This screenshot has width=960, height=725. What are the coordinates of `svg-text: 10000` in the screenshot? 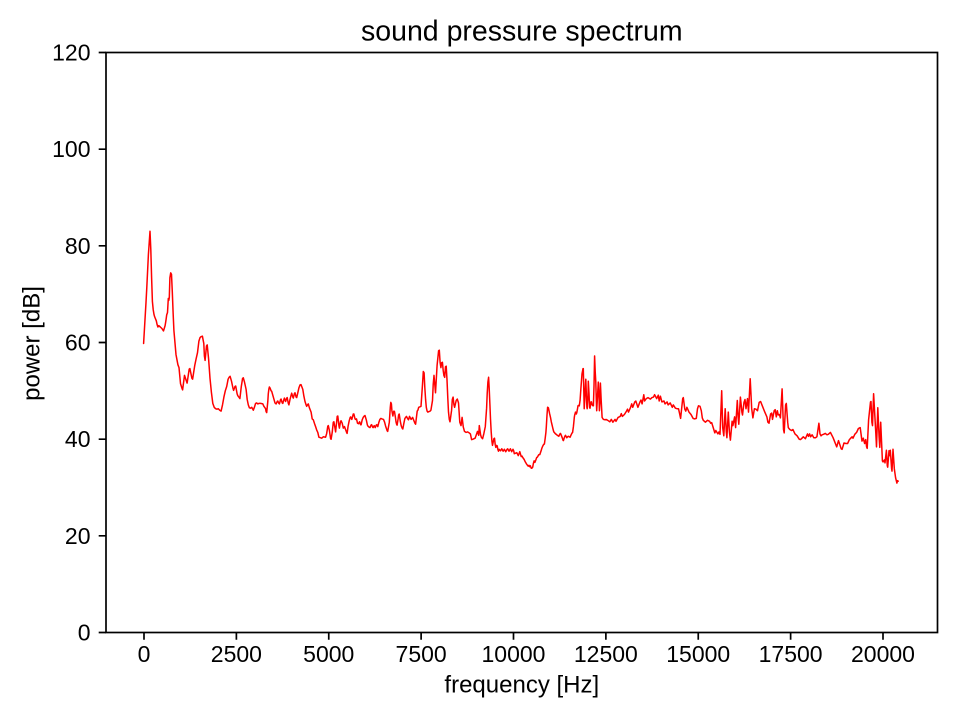 It's located at (514, 654).